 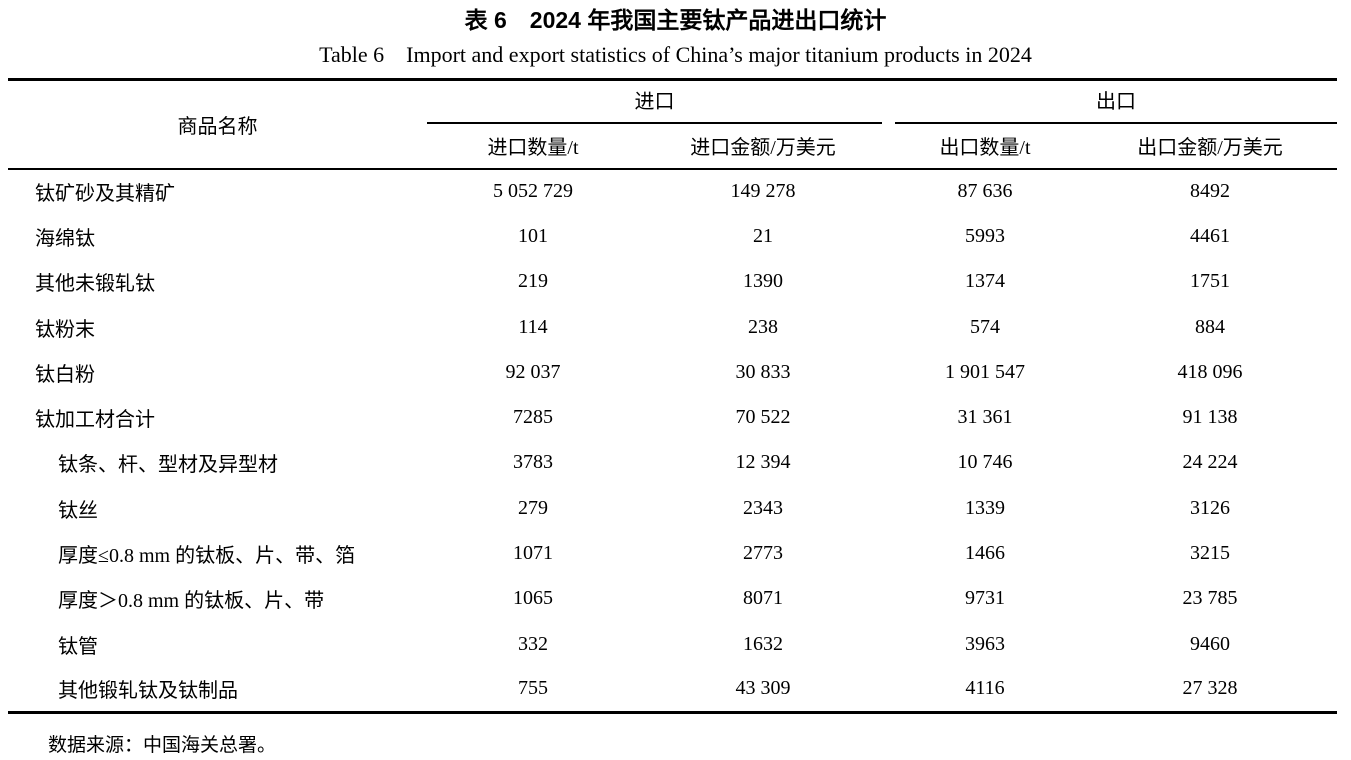 I want to click on header-sub-row: 进口数量/t 进口金额/万美元 出口数量/t 出口金额/万美元, so click(x=672, y=146).